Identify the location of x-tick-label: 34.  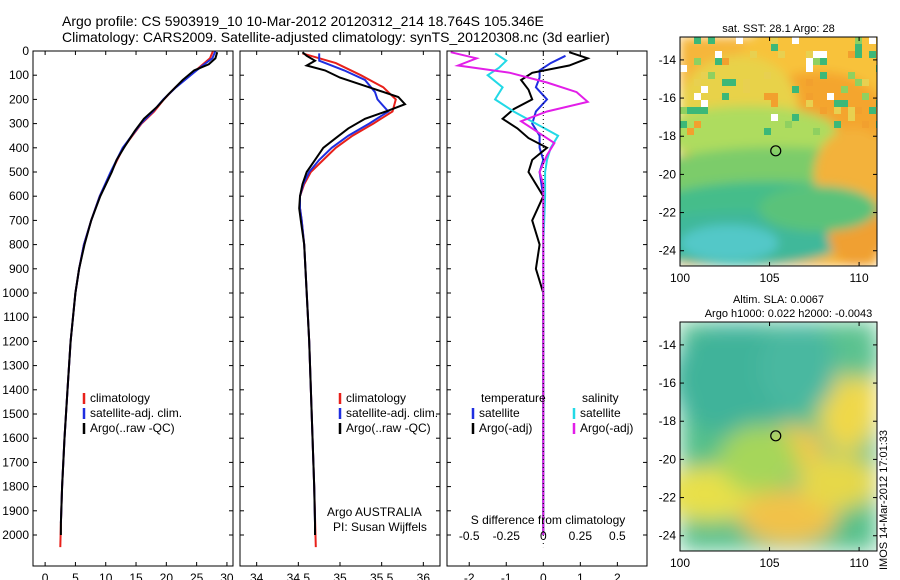
(257, 575).